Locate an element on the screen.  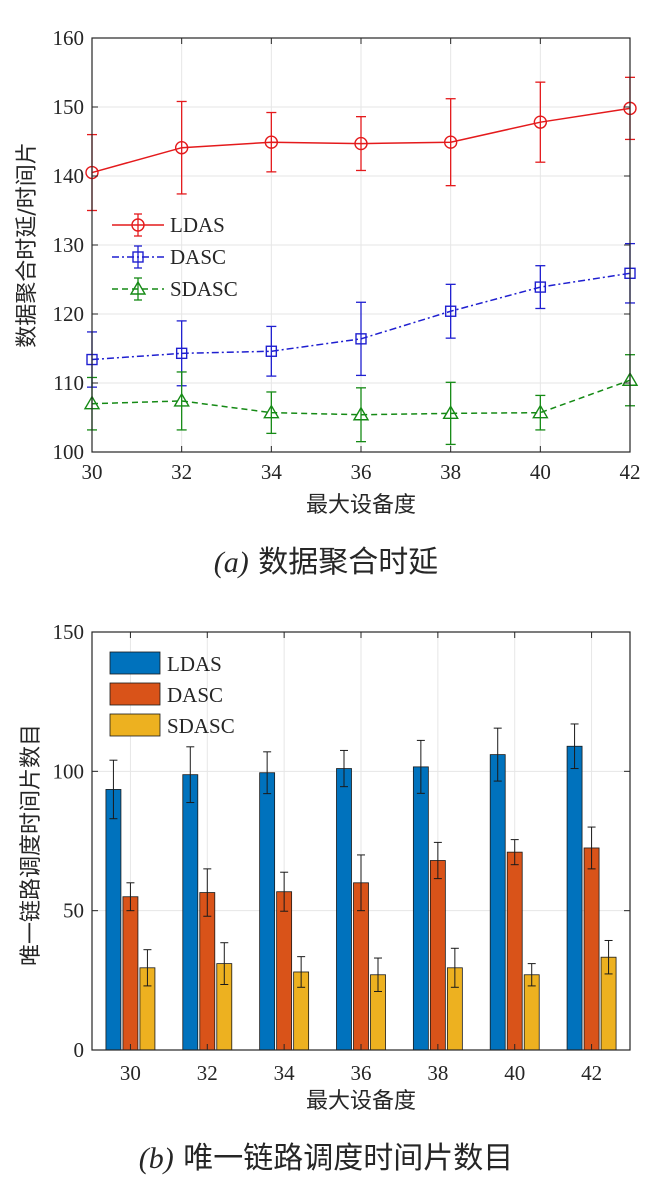
chart-a-legend-label-sdasc: SDASC is located at coordinates (204, 289).